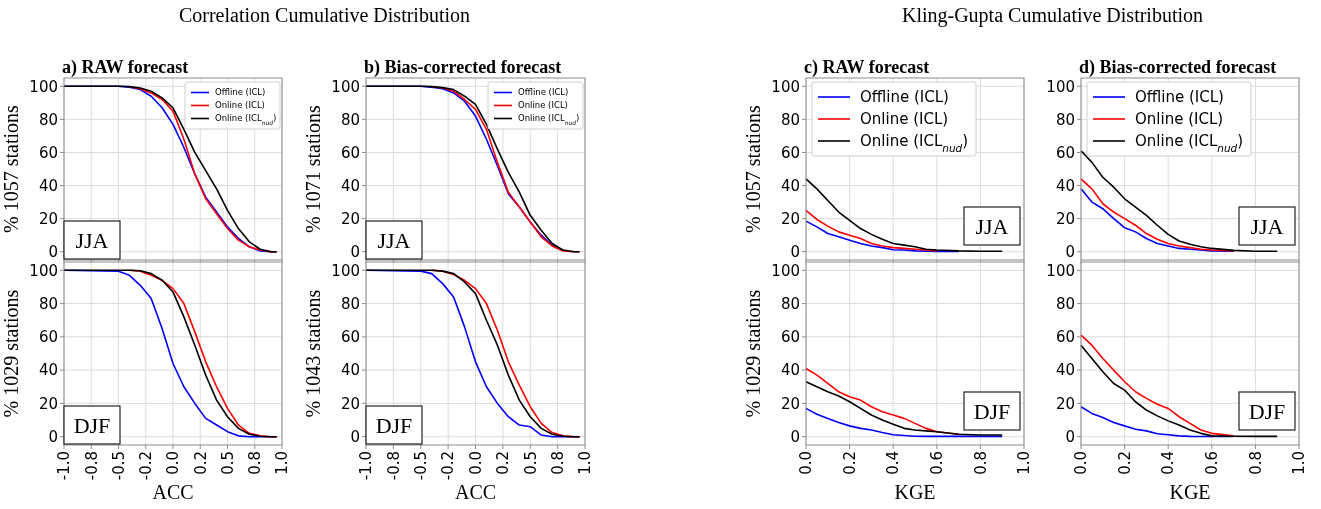 This screenshot has width=1321, height=509. Describe the element at coordinates (893, 463) in the screenshot. I see `x-tick-label: 0.4` at that location.